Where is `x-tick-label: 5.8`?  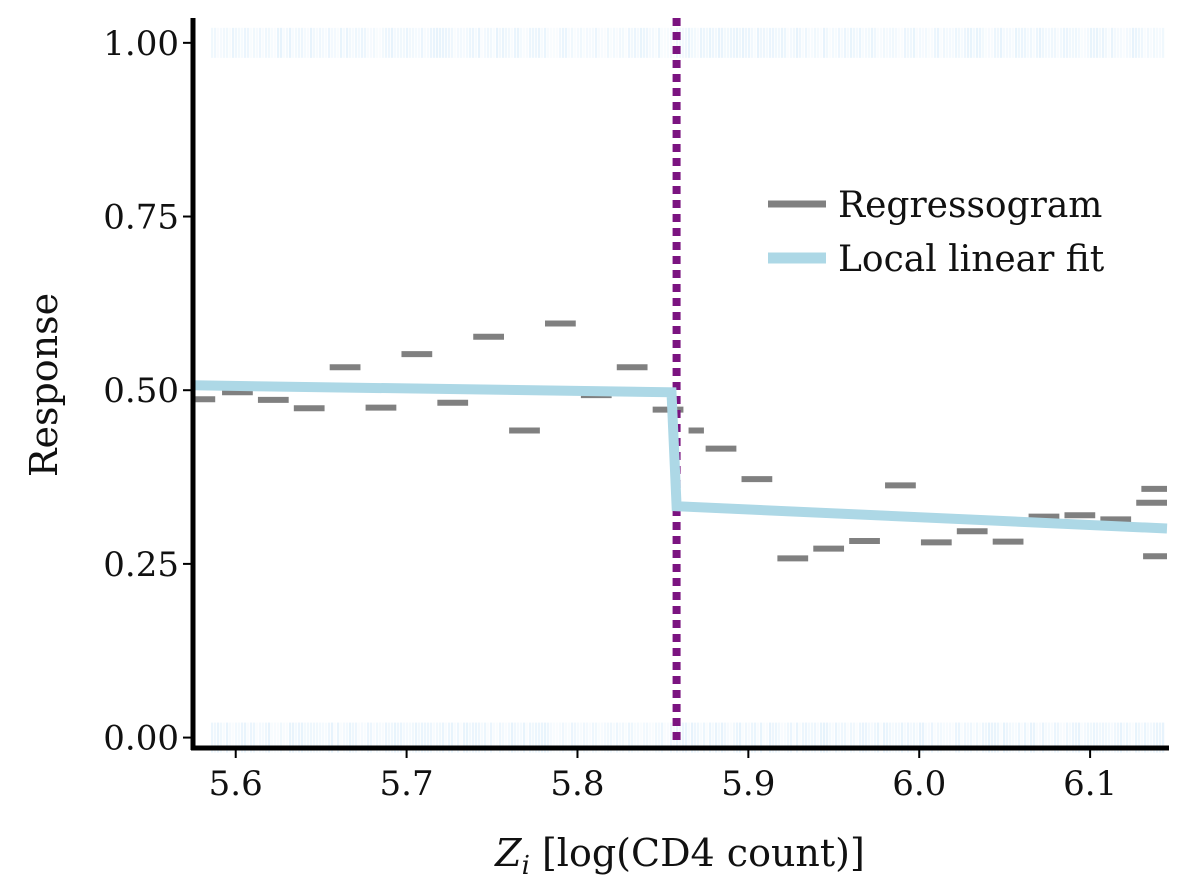
x-tick-label: 5.8 is located at coordinates (577, 784).